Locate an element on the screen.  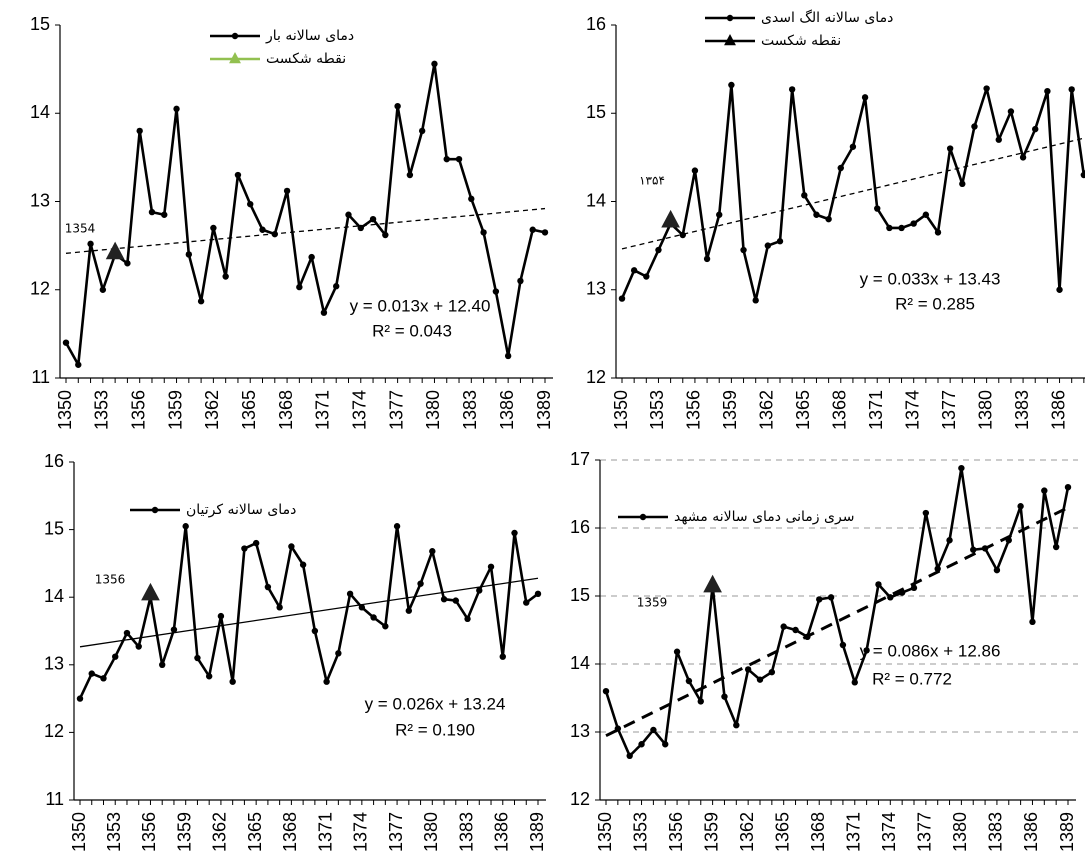
x-tick-label: 1356 is located at coordinates (676, 832).